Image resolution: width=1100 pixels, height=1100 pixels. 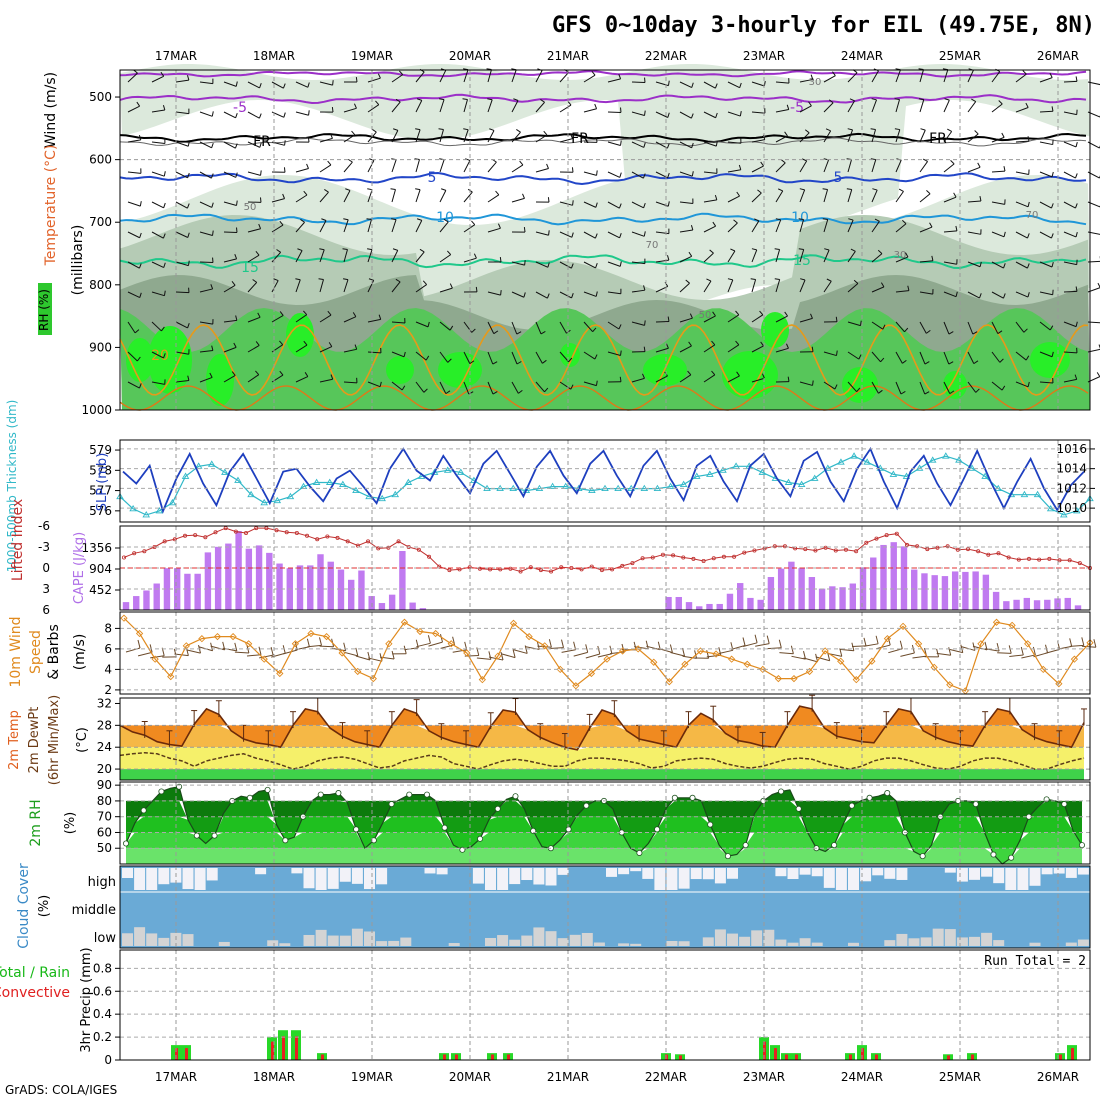 I want to click on surface-wind-barb, so click(x=544, y=646).